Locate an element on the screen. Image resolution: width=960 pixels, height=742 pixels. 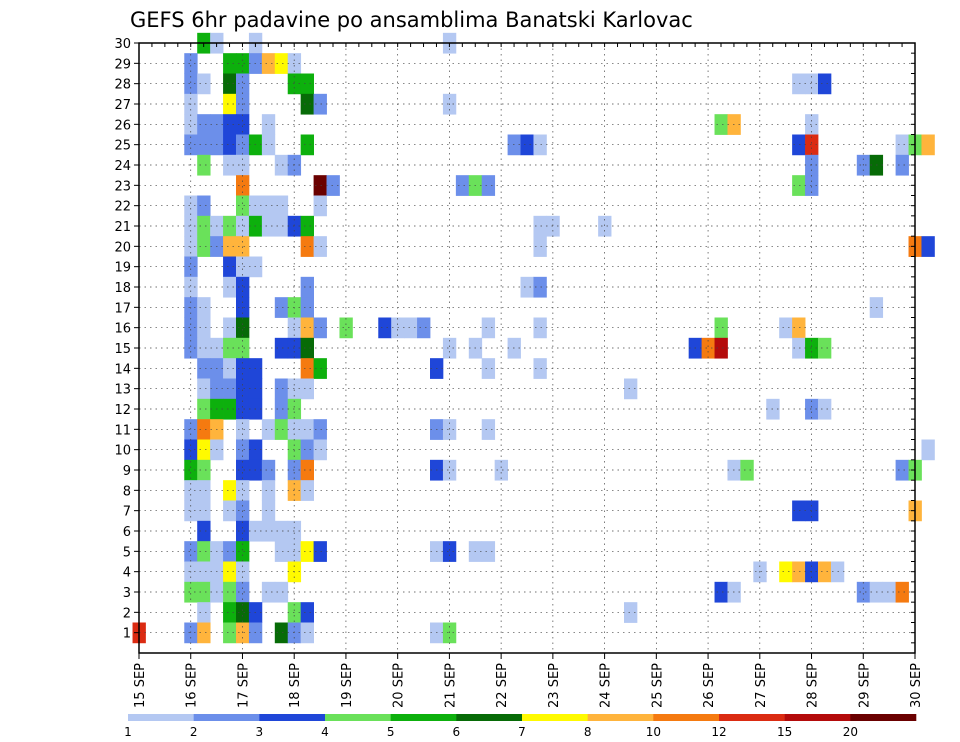
legend-label: 1 is located at coordinates (128, 732).